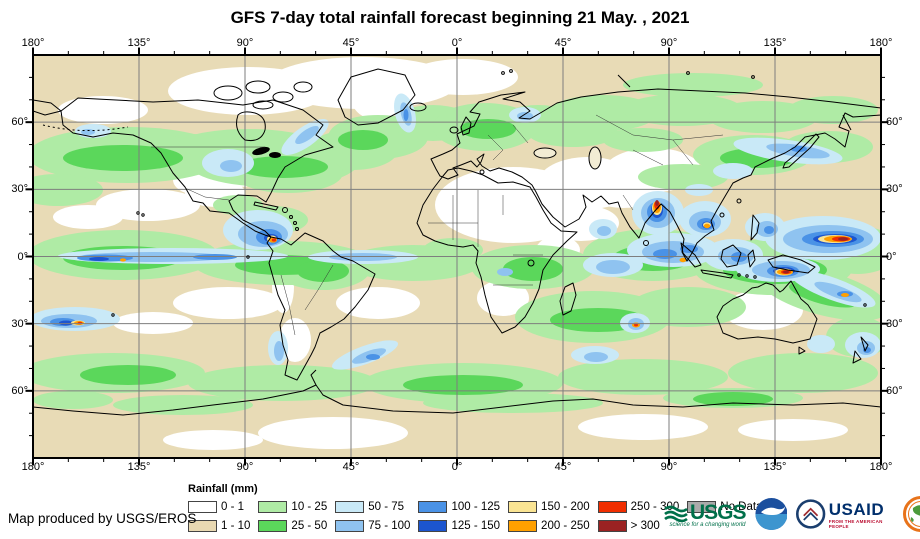  Describe the element at coordinates (476, 506) in the screenshot. I see `legend-label: 100 - 125` at that location.